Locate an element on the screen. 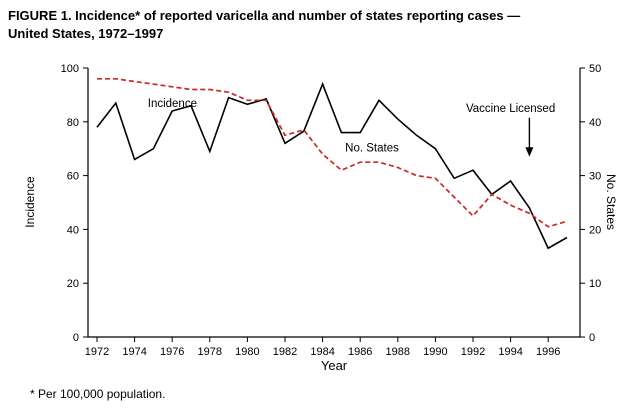 This screenshot has width=632, height=412. x-tick-label: 1988 is located at coordinates (398, 352).